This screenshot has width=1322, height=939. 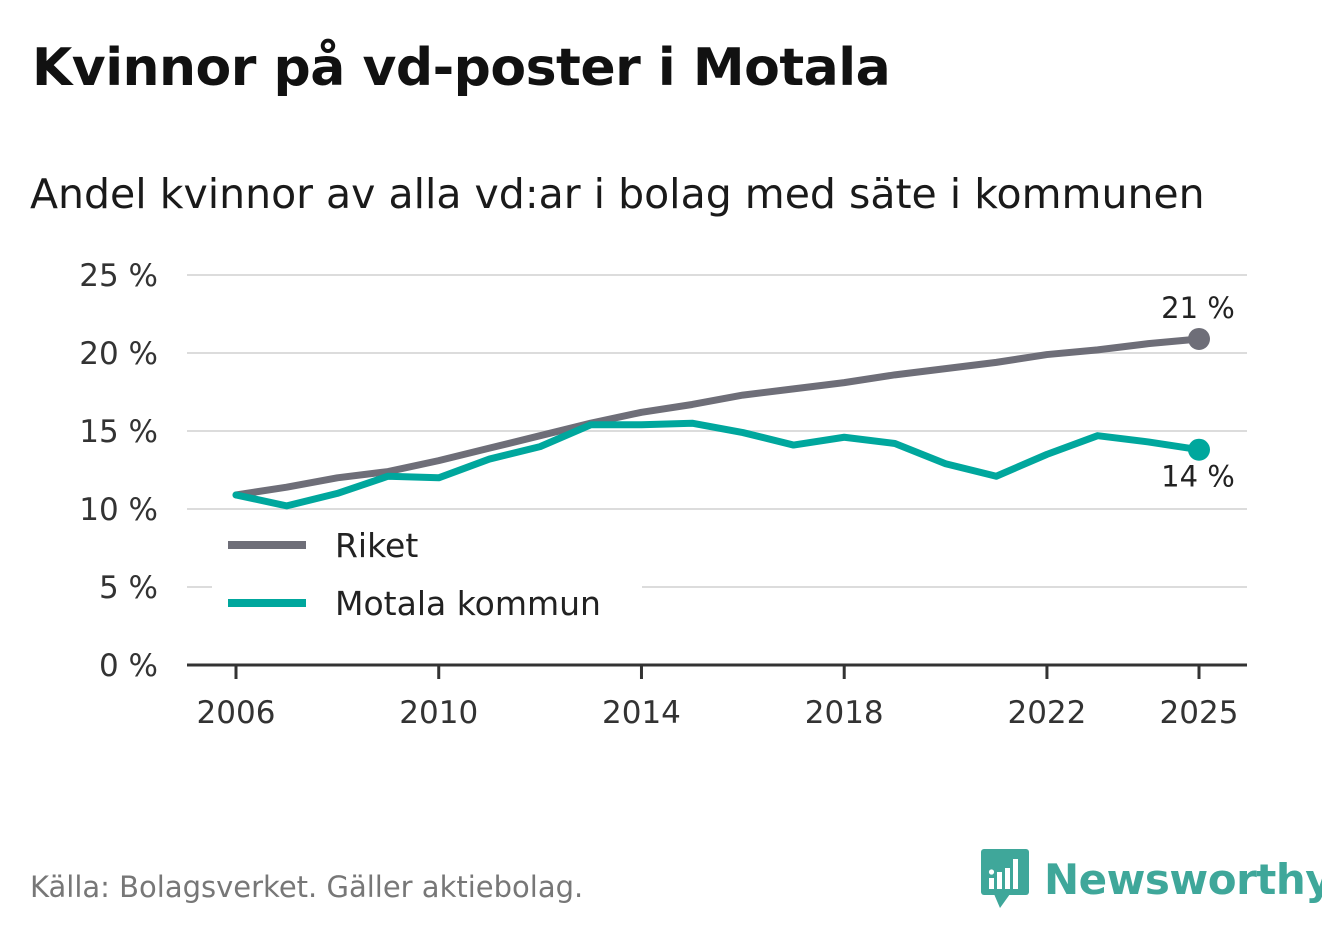 I want to click on brand-name: Newsworthy, so click(x=1183, y=879).